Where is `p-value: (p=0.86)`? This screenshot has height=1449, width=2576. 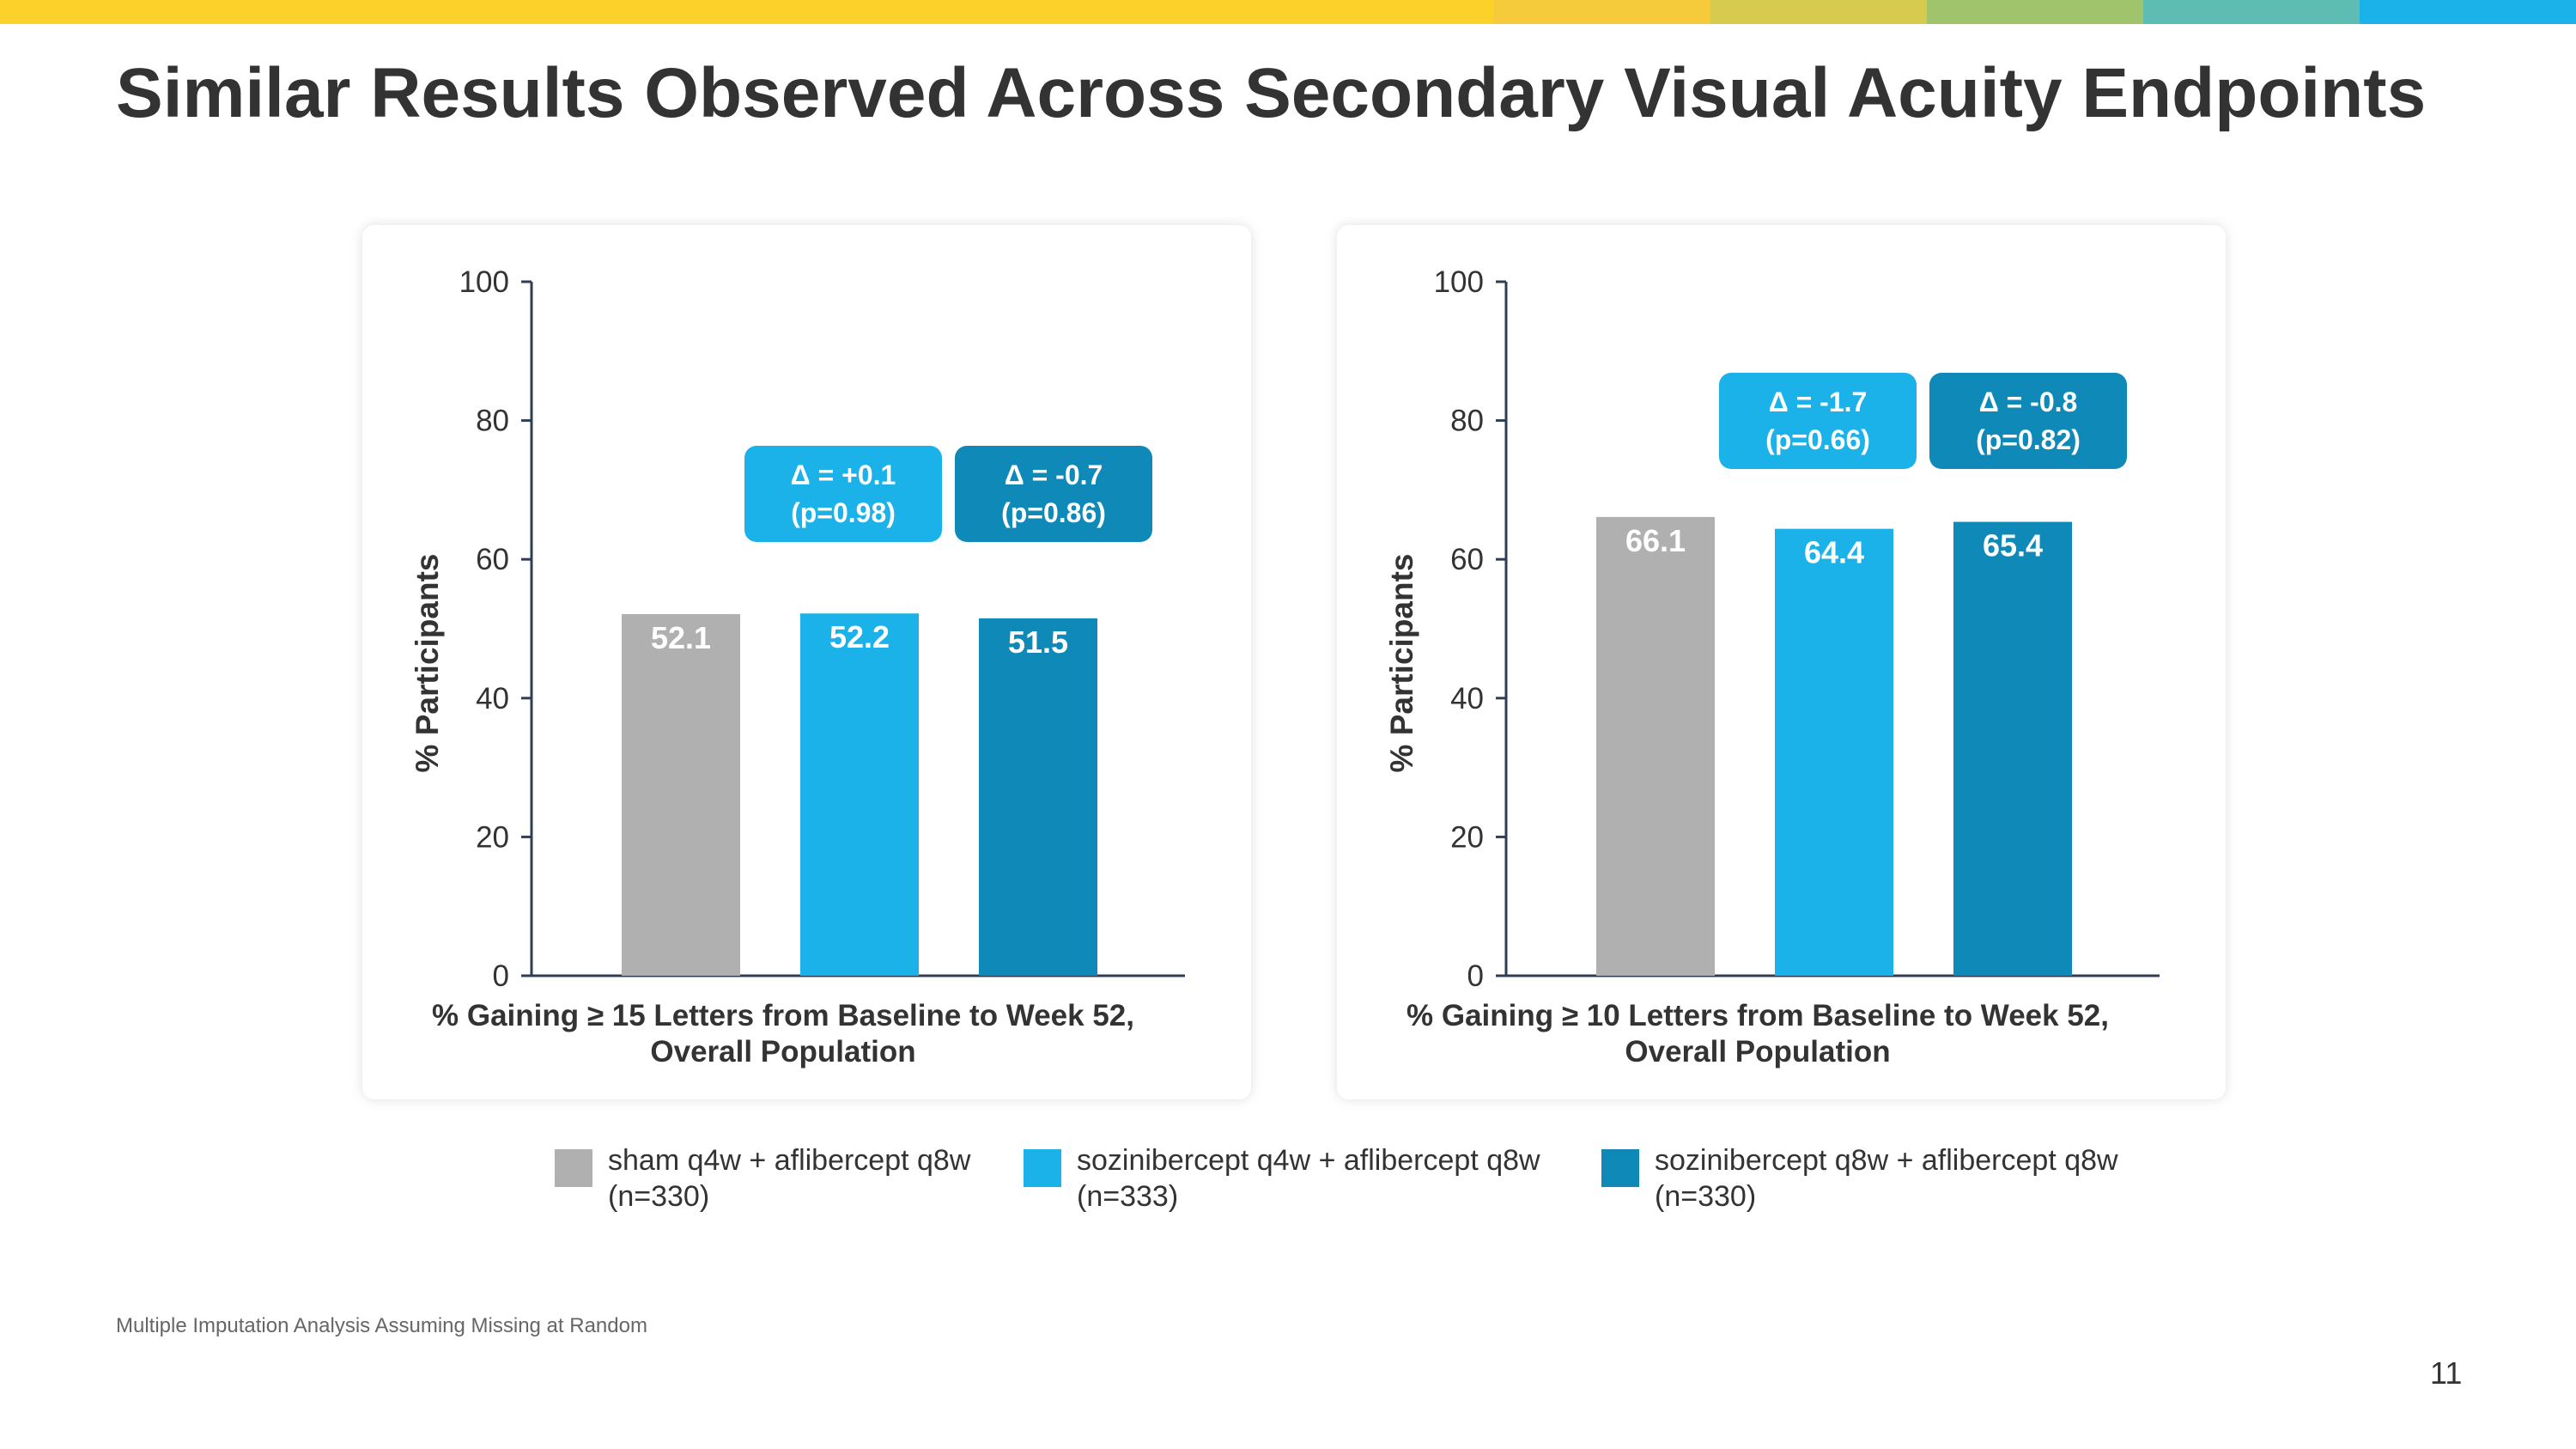 p-value: (p=0.86) is located at coordinates (1053, 512).